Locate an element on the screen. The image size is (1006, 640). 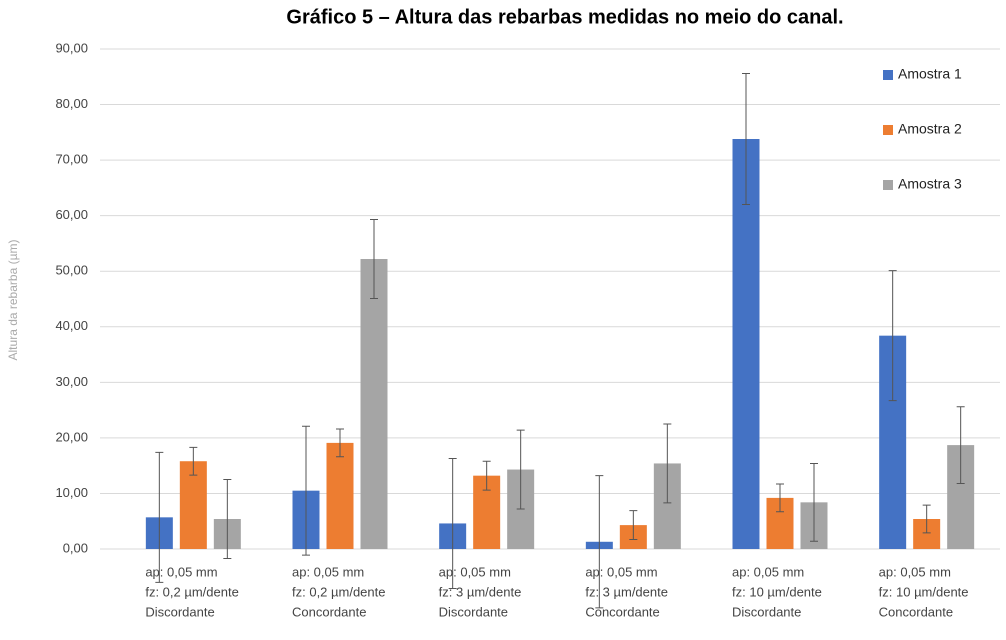
y-tick-label: 30,00 is located at coordinates (71, 381).